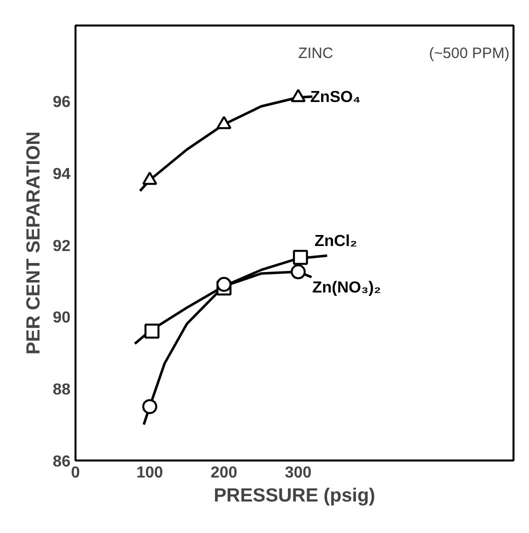  Describe the element at coordinates (61, 462) in the screenshot. I see `y-tick-label: 86` at that location.